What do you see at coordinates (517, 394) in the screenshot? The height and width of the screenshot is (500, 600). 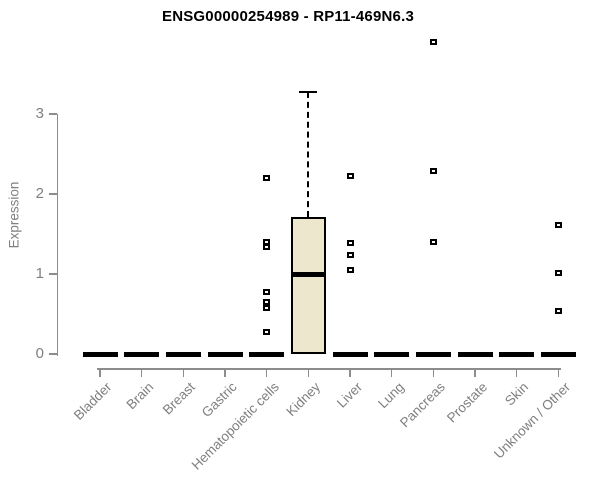 I see `x-tick-label: Skin` at bounding box center [517, 394].